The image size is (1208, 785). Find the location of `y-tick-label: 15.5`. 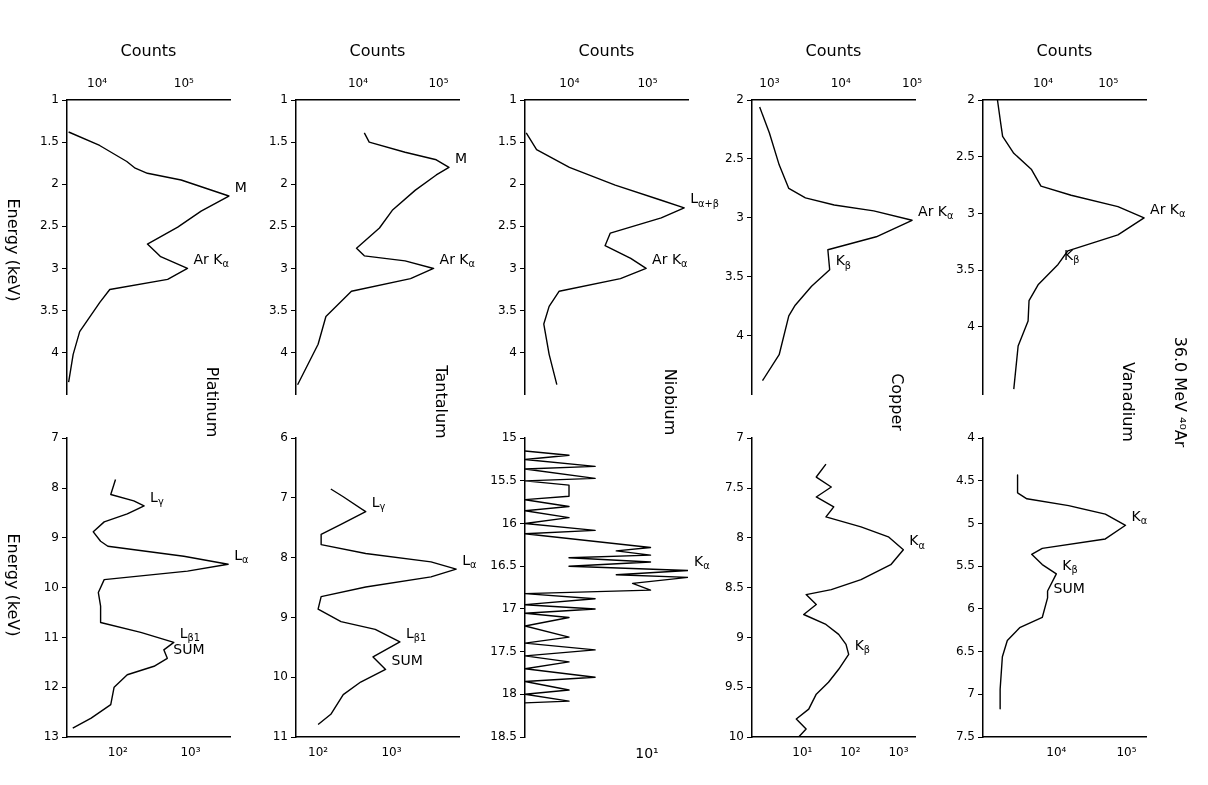

y-tick-label: 15.5 is located at coordinates (503, 480).